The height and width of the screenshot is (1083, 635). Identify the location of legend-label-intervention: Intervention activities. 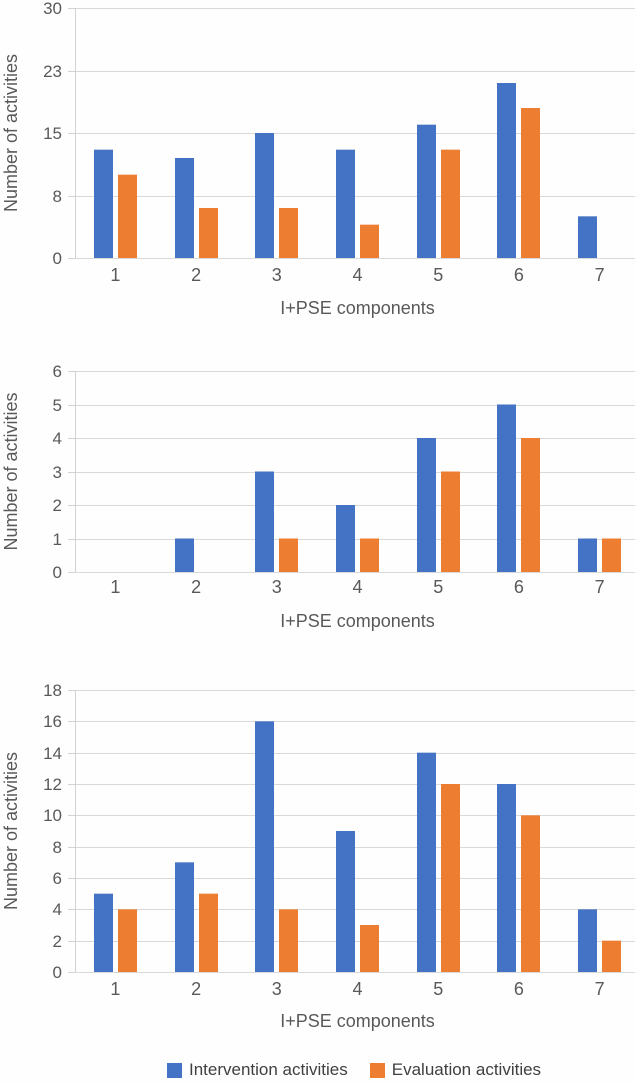
(268, 1069).